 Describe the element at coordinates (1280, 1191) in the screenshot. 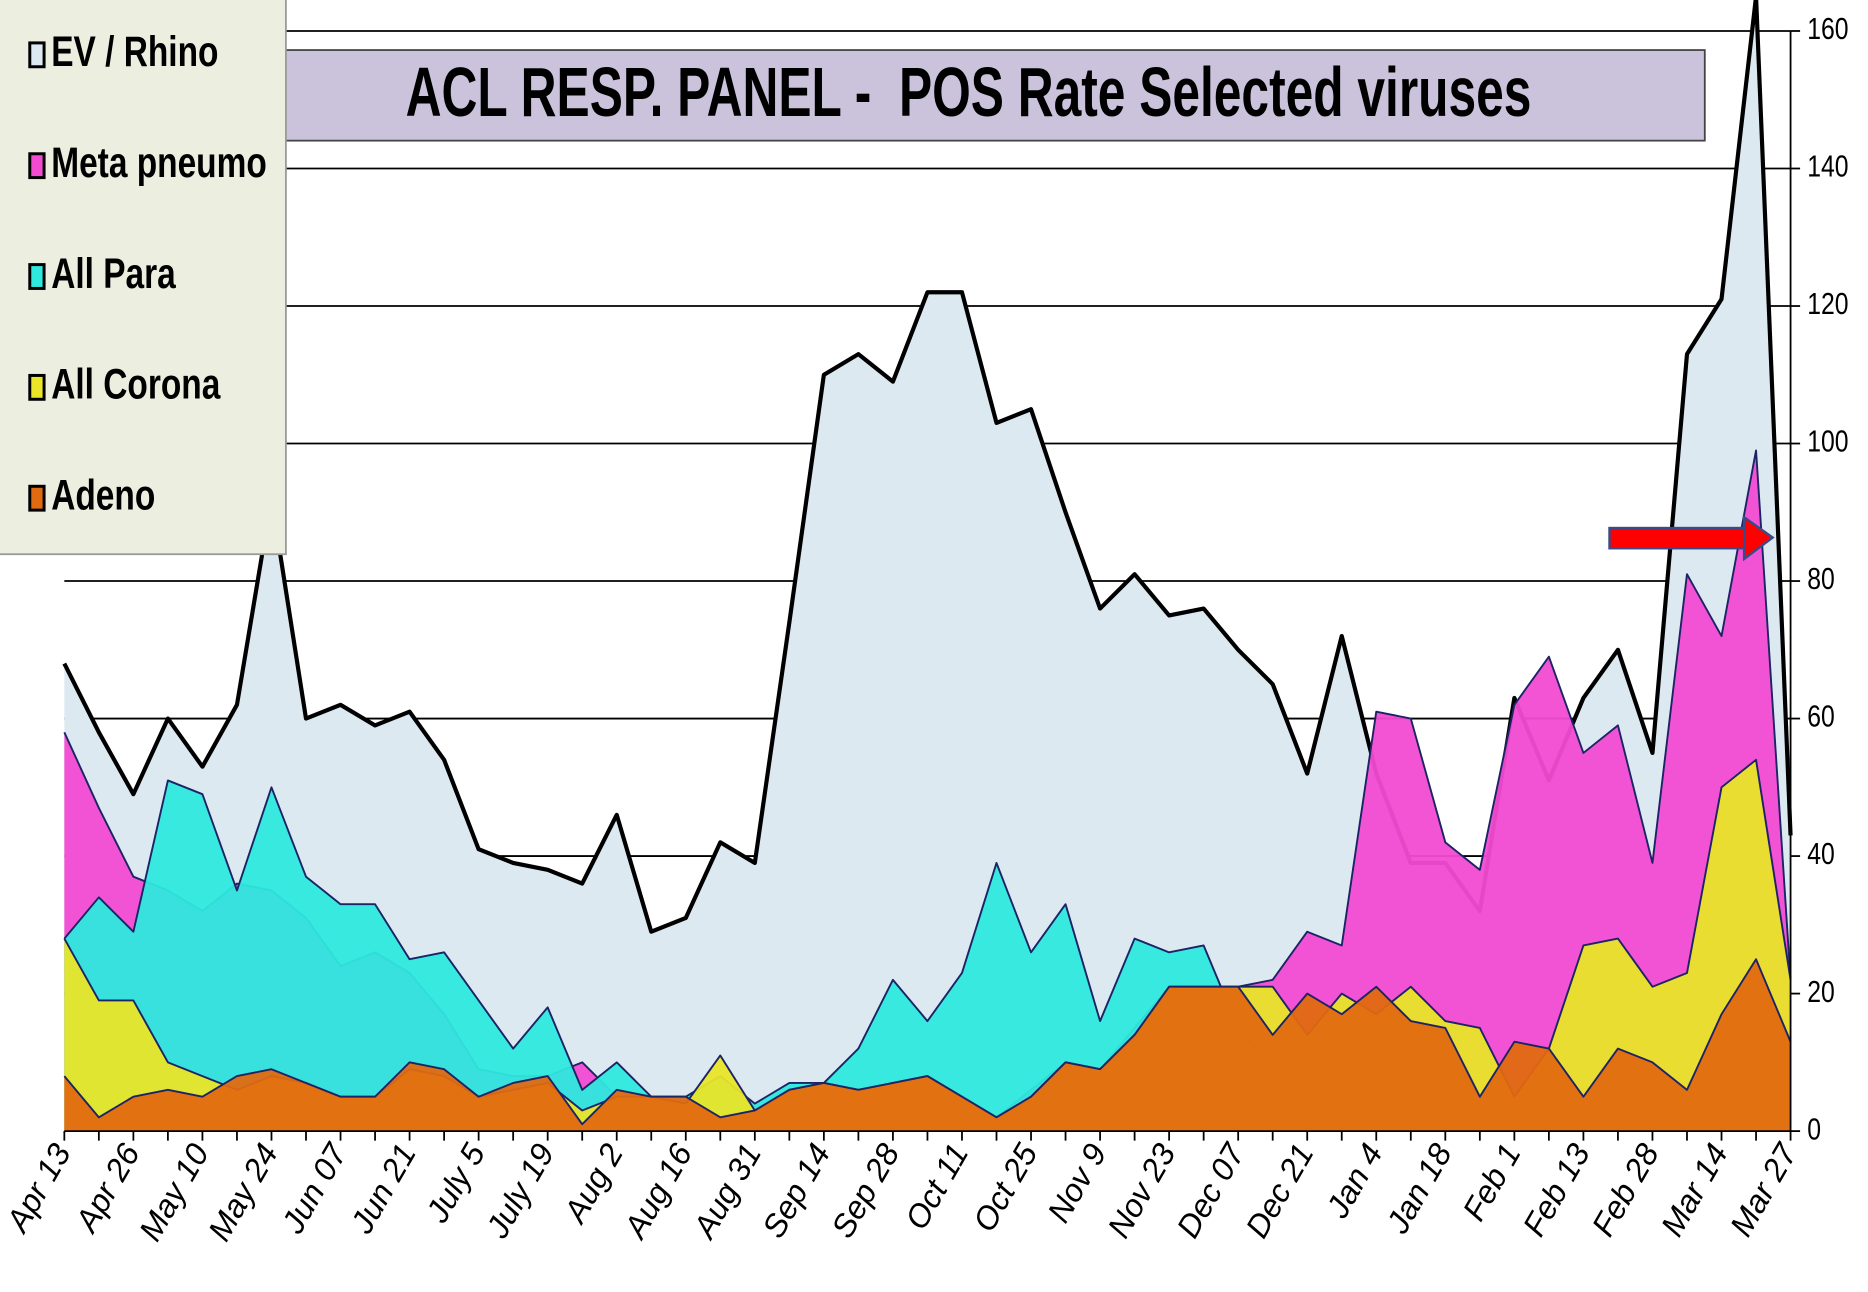

I see `x-tick-label: Dec 21` at that location.